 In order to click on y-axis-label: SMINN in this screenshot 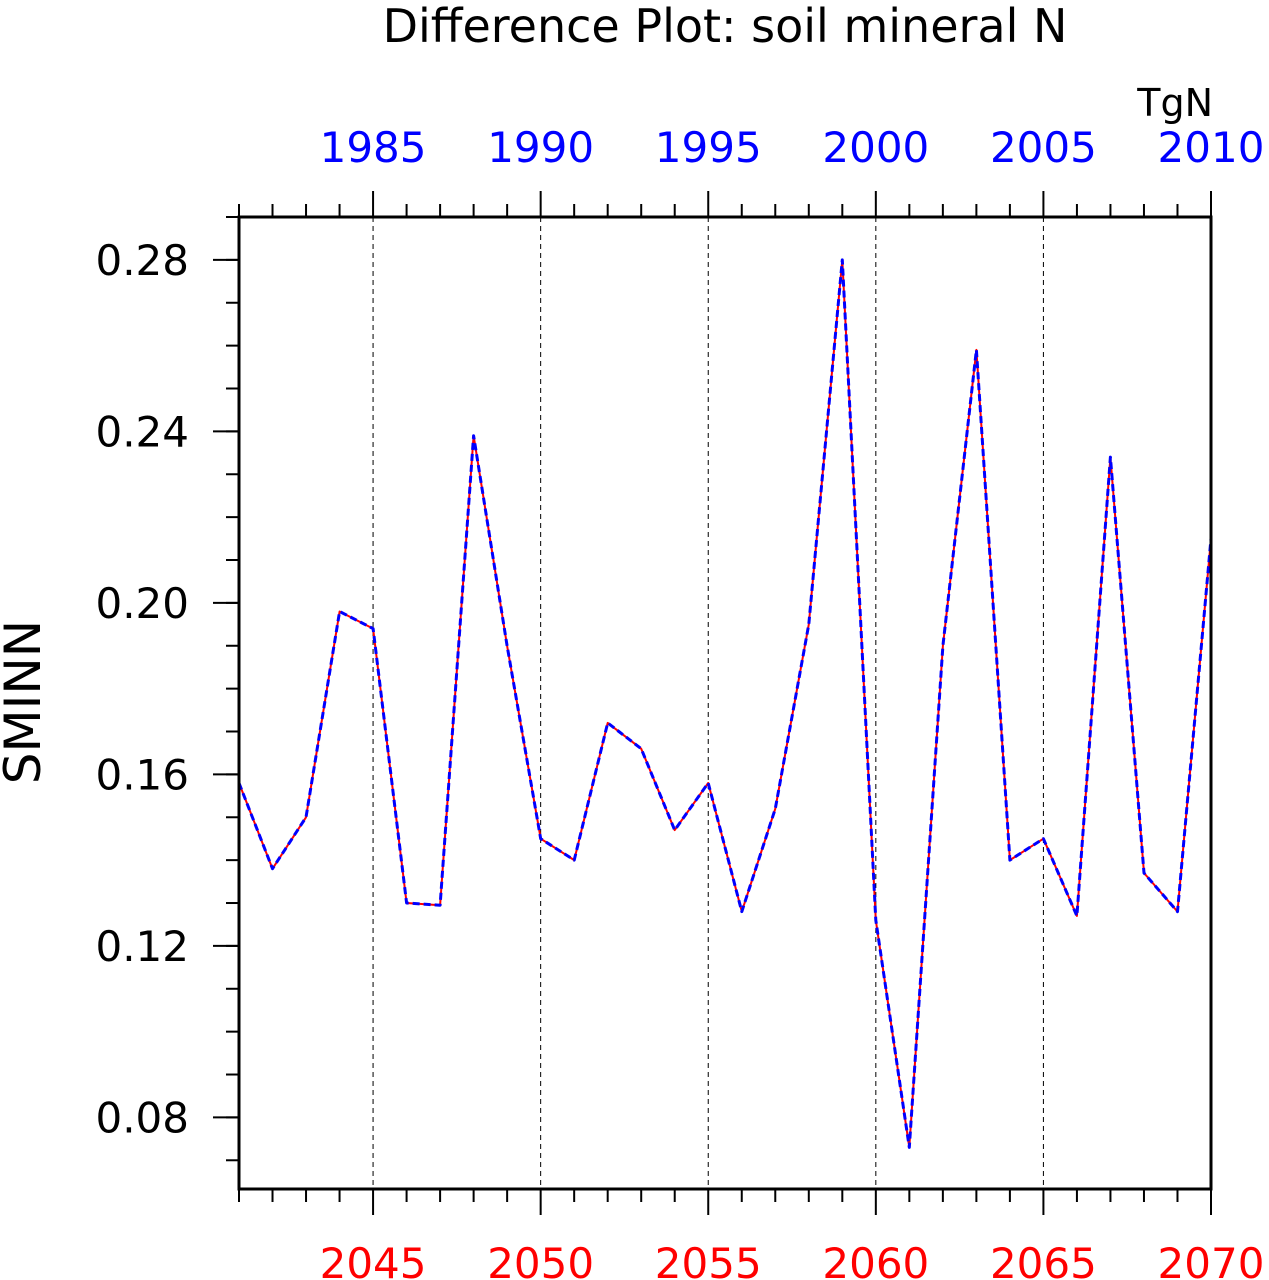, I will do `click(26, 702)`.